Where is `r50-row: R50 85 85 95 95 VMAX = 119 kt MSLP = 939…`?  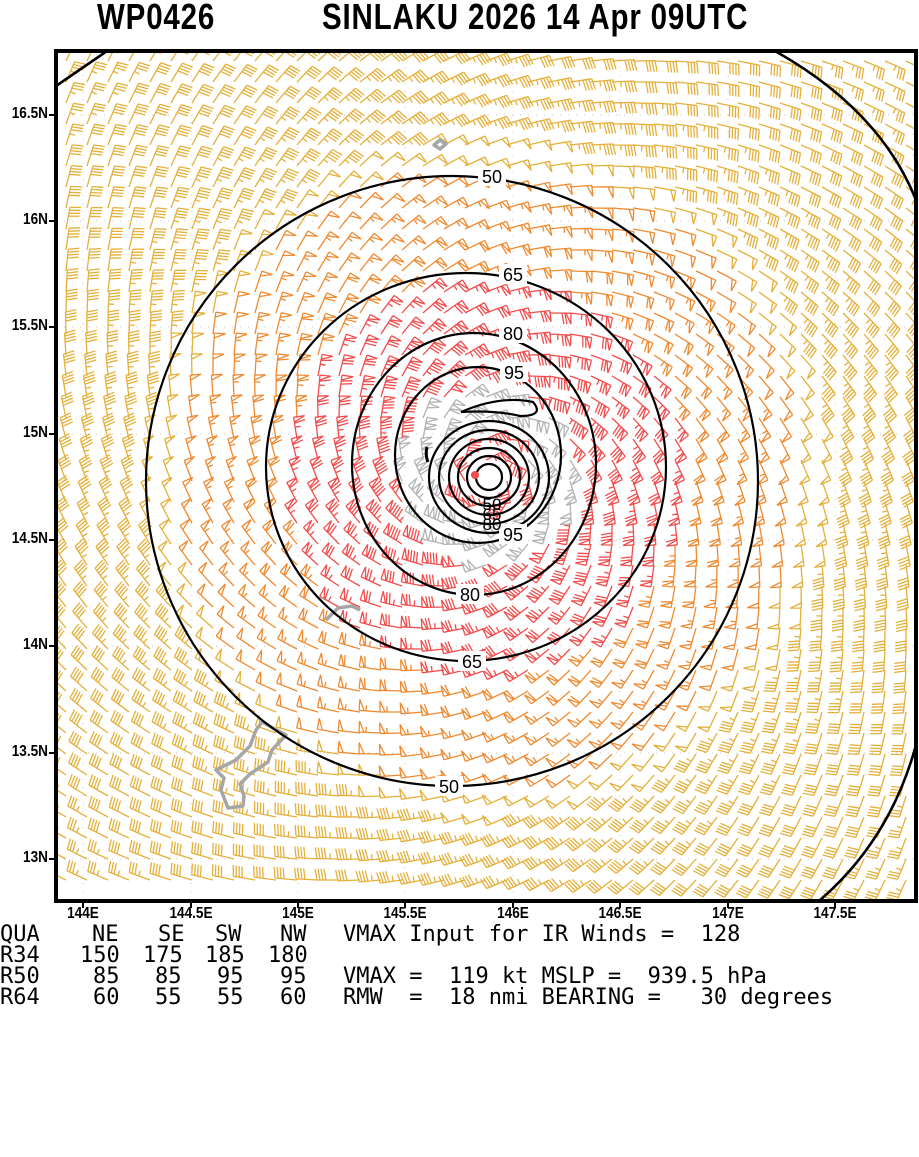
r50-row: R50 85 85 95 95 VMAX = 119 kt MSLP = 939… is located at coordinates (459, 976).